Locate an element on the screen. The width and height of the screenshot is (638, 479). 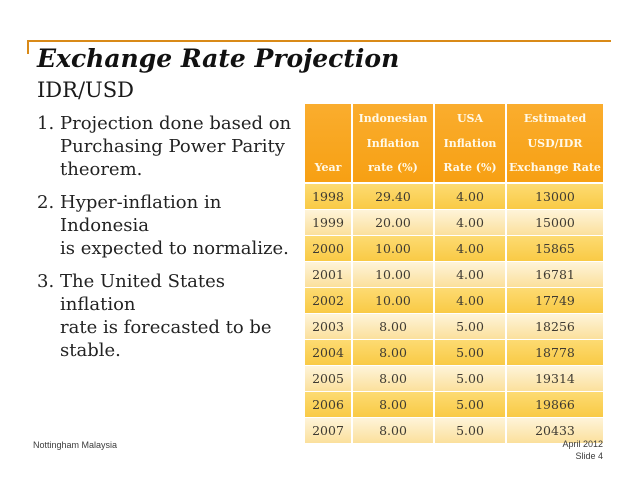
footer-slide-number: Slide 4 is located at coordinates (589, 456).